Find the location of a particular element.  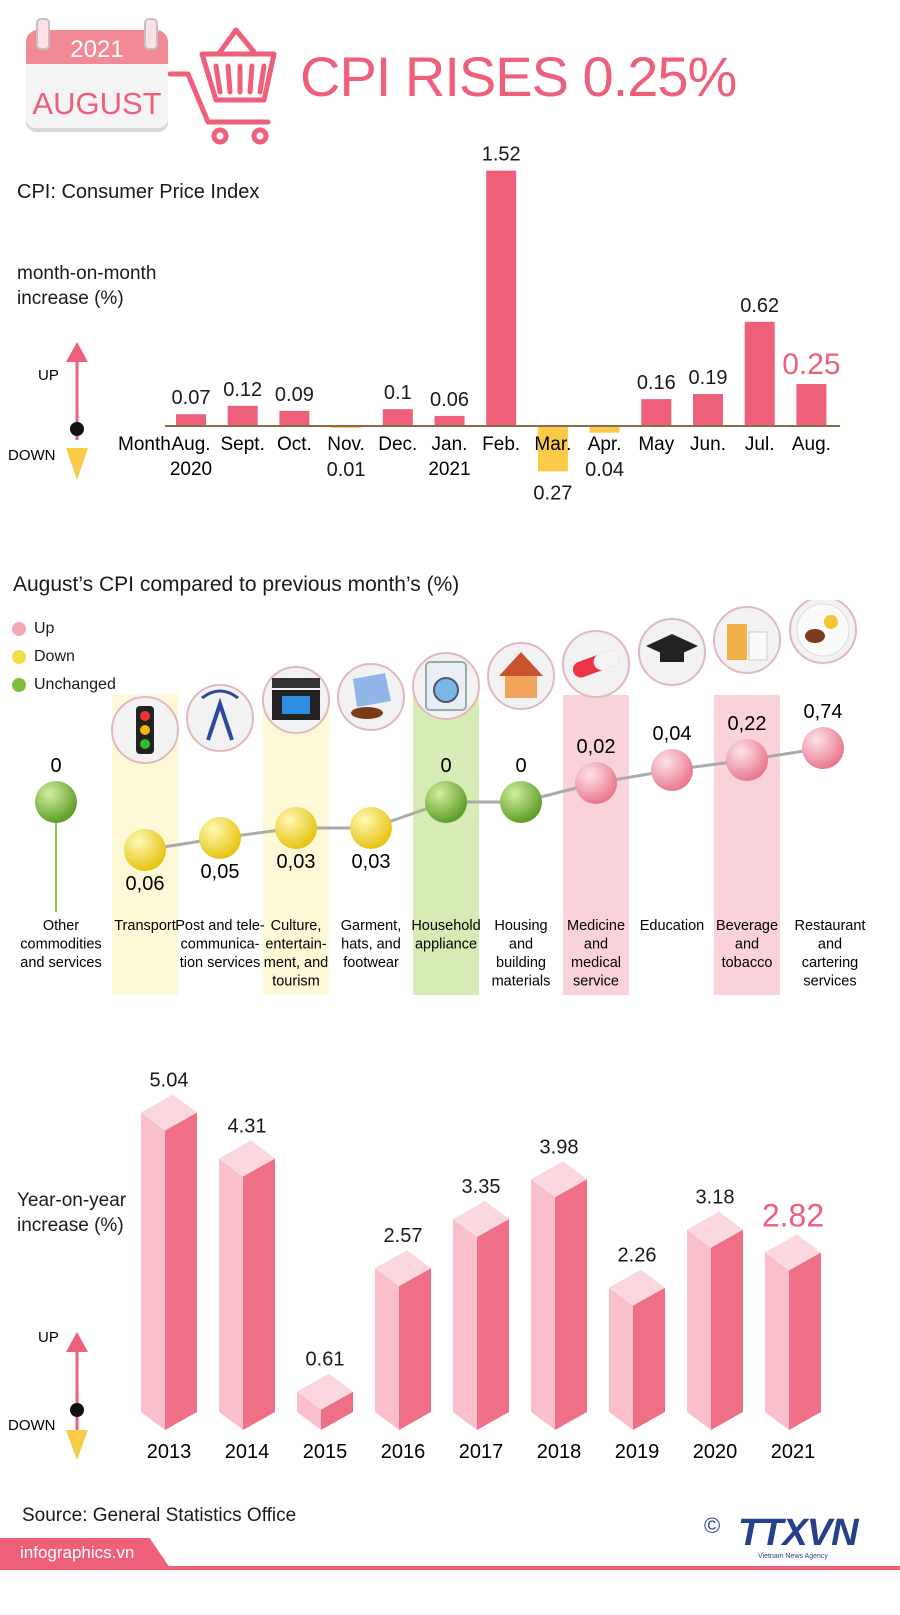

mom-category-label: Dec. is located at coordinates (397, 444).